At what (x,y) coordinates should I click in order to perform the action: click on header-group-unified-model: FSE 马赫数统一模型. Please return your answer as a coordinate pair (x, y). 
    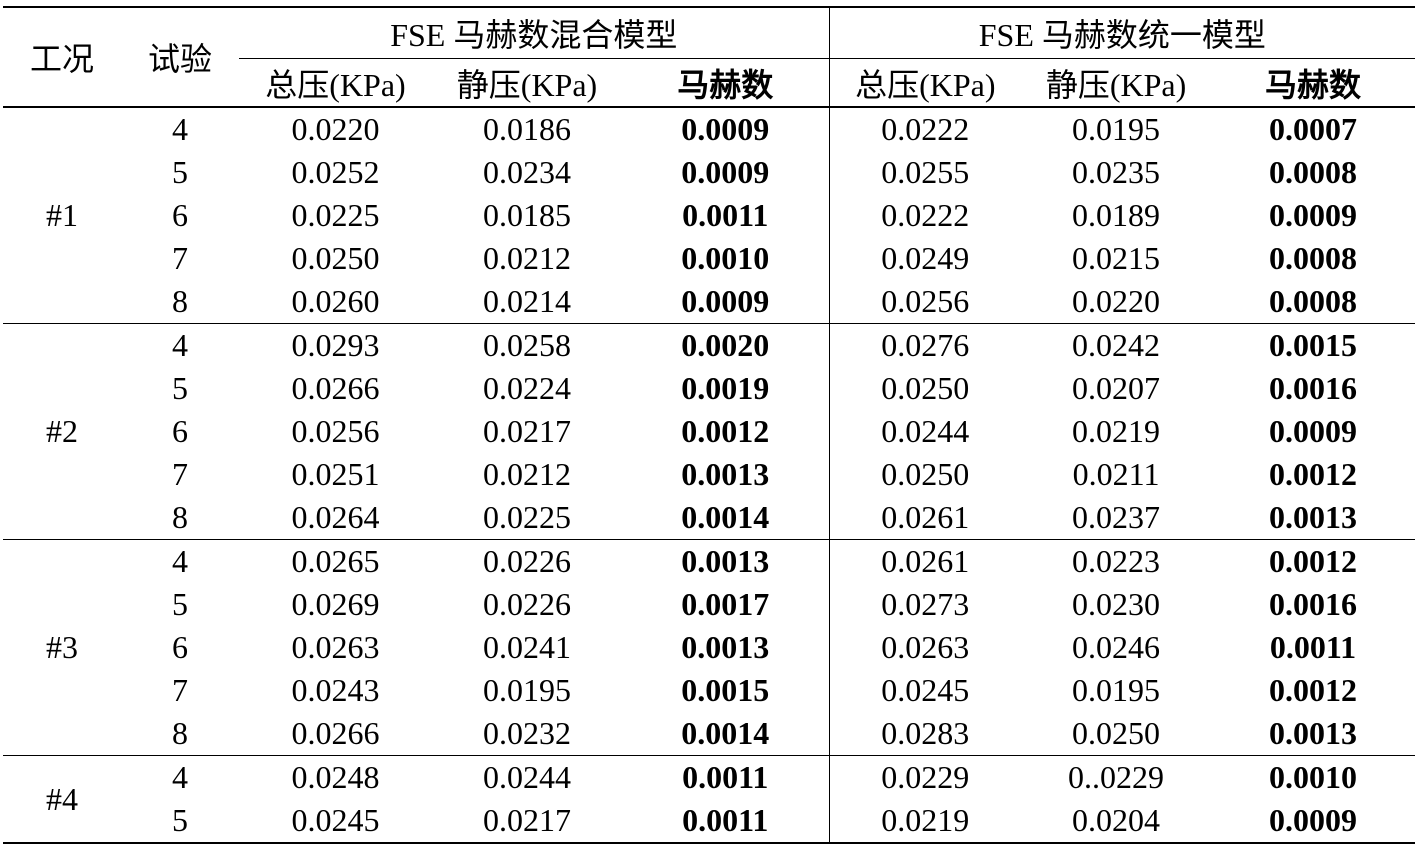
    Looking at the image, I should click on (1122, 32).